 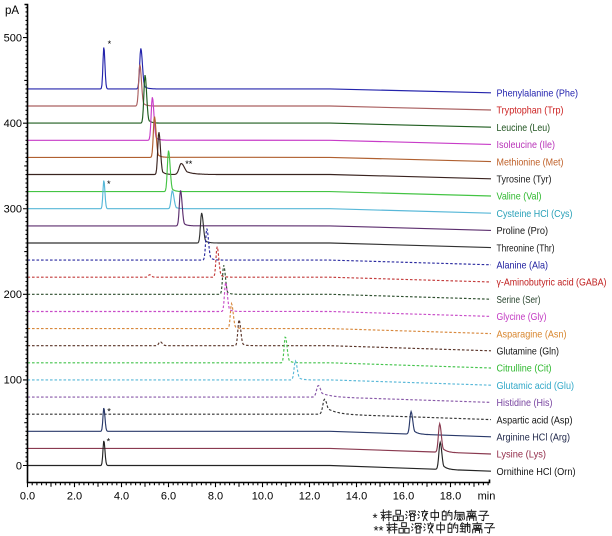 What do you see at coordinates (532, 334) in the screenshot?
I see `svg-text: Asparagine (Asn)` at bounding box center [532, 334].